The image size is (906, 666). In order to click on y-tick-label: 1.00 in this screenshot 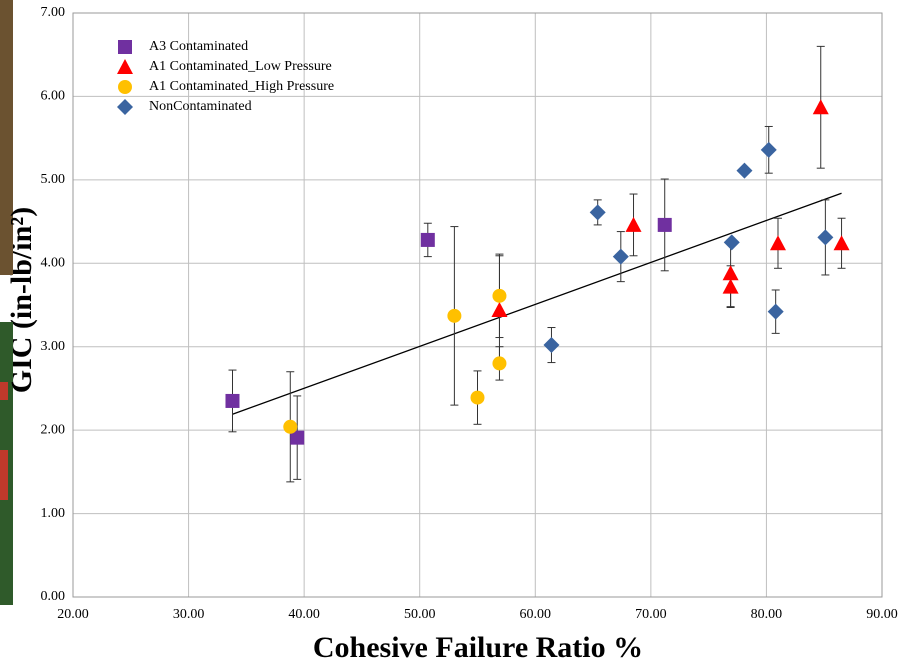, I will do `click(53, 513)`.